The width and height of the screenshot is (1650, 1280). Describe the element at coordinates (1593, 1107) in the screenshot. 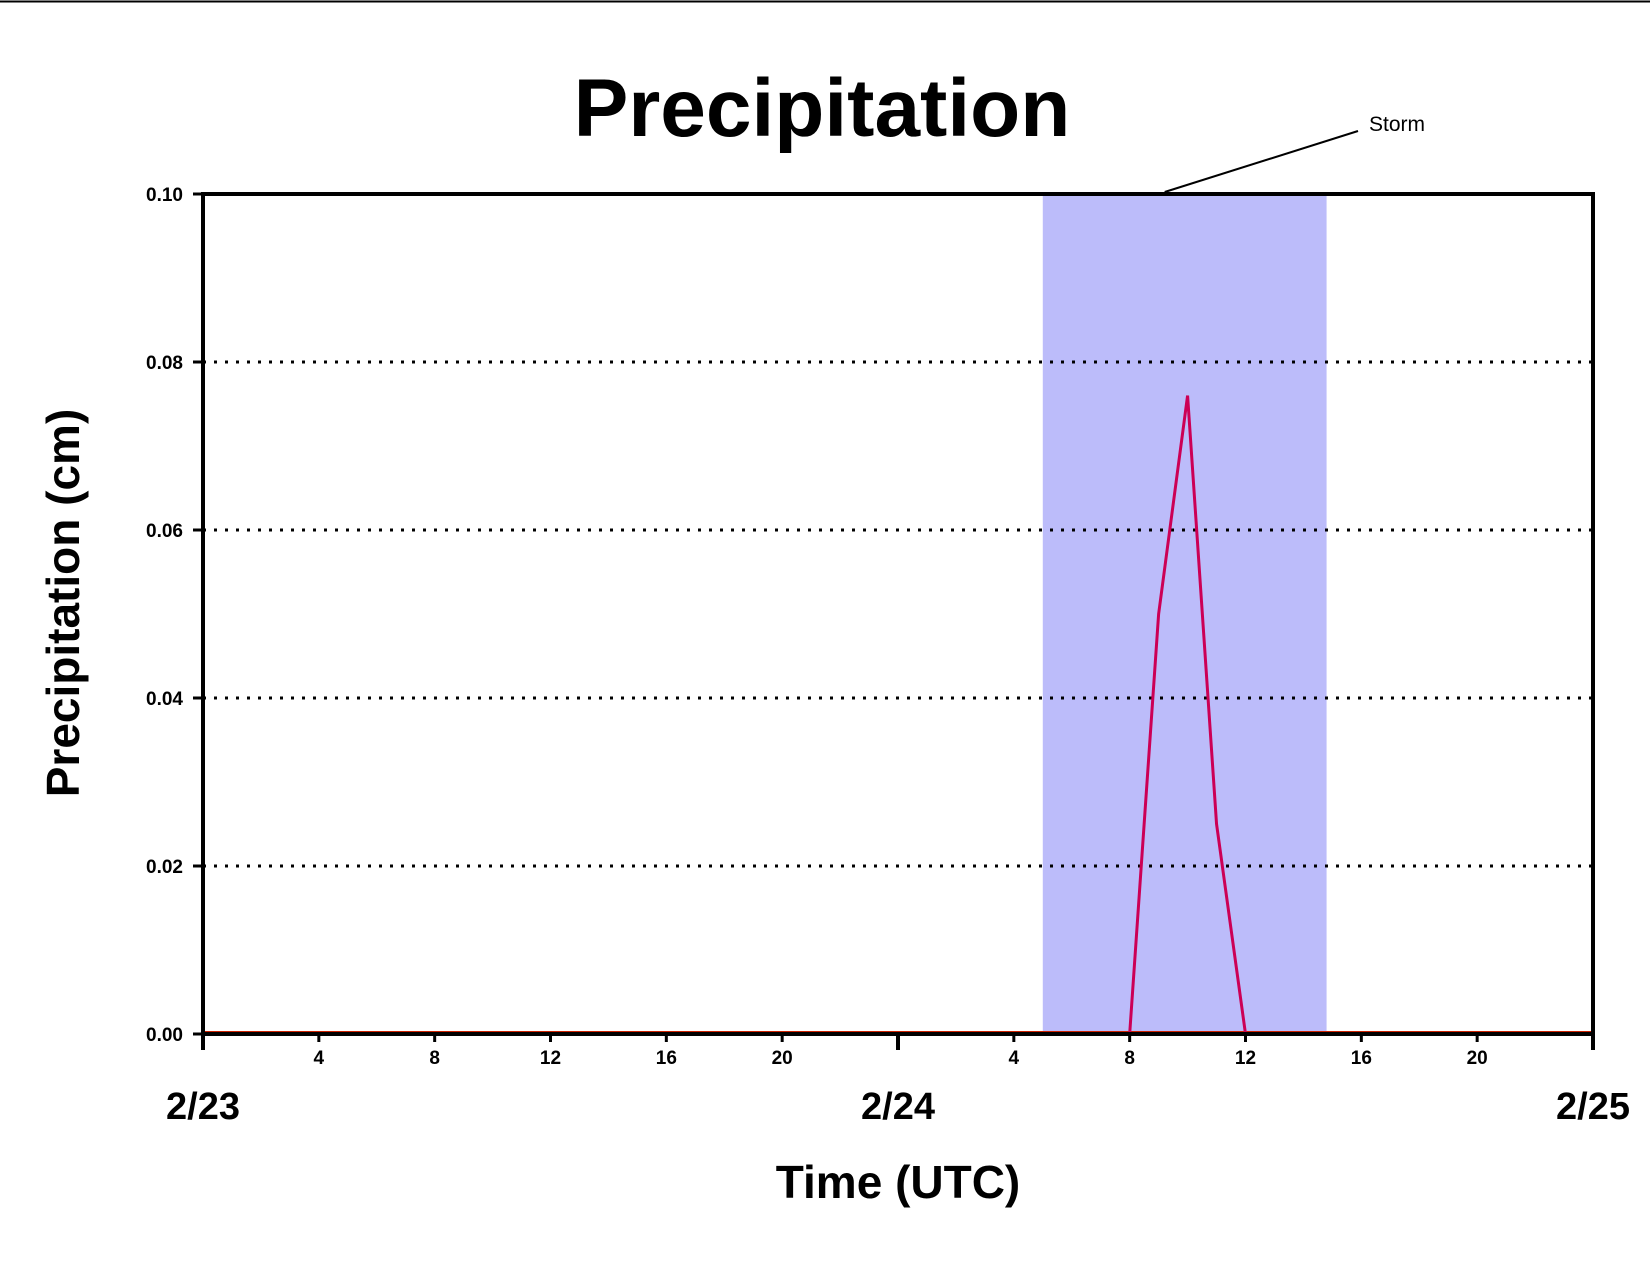

I see `date-label-2: 2/25` at that location.